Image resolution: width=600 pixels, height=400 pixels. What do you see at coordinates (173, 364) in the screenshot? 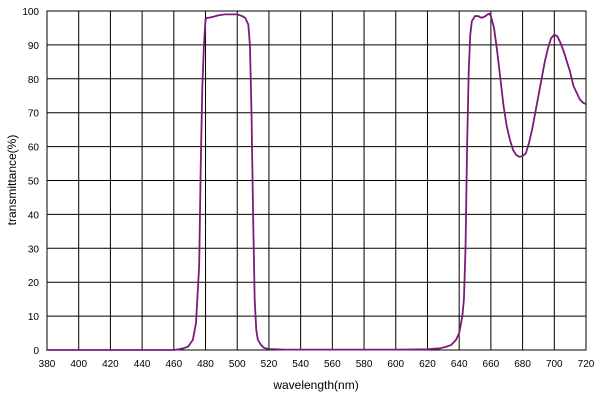
I see `x-tick-label: 460` at bounding box center [173, 364].